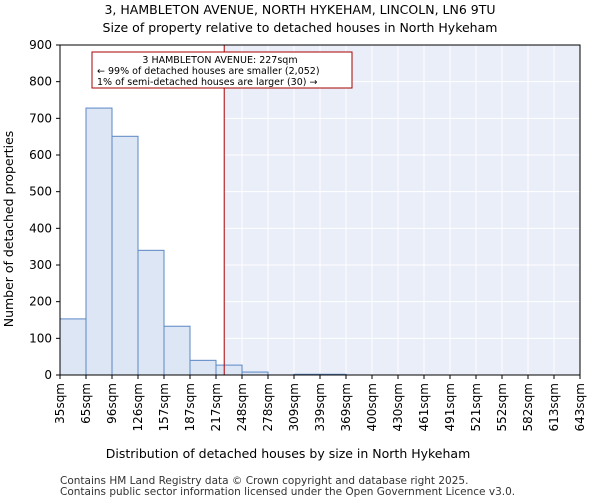  Describe the element at coordinates (40, 82) in the screenshot. I see `y-tick-label: 800` at that location.